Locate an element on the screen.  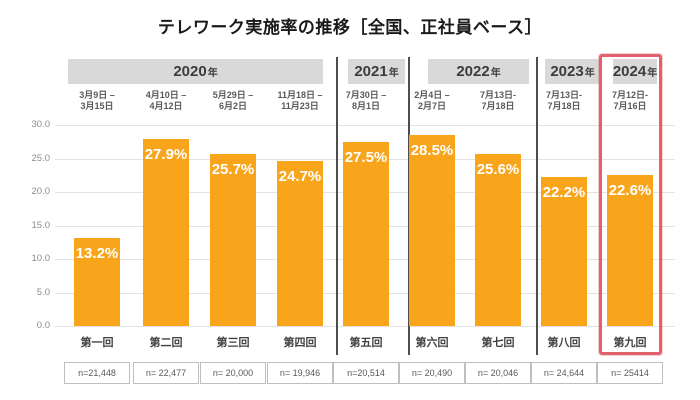
round-label: 第九回 is located at coordinates (630, 343).